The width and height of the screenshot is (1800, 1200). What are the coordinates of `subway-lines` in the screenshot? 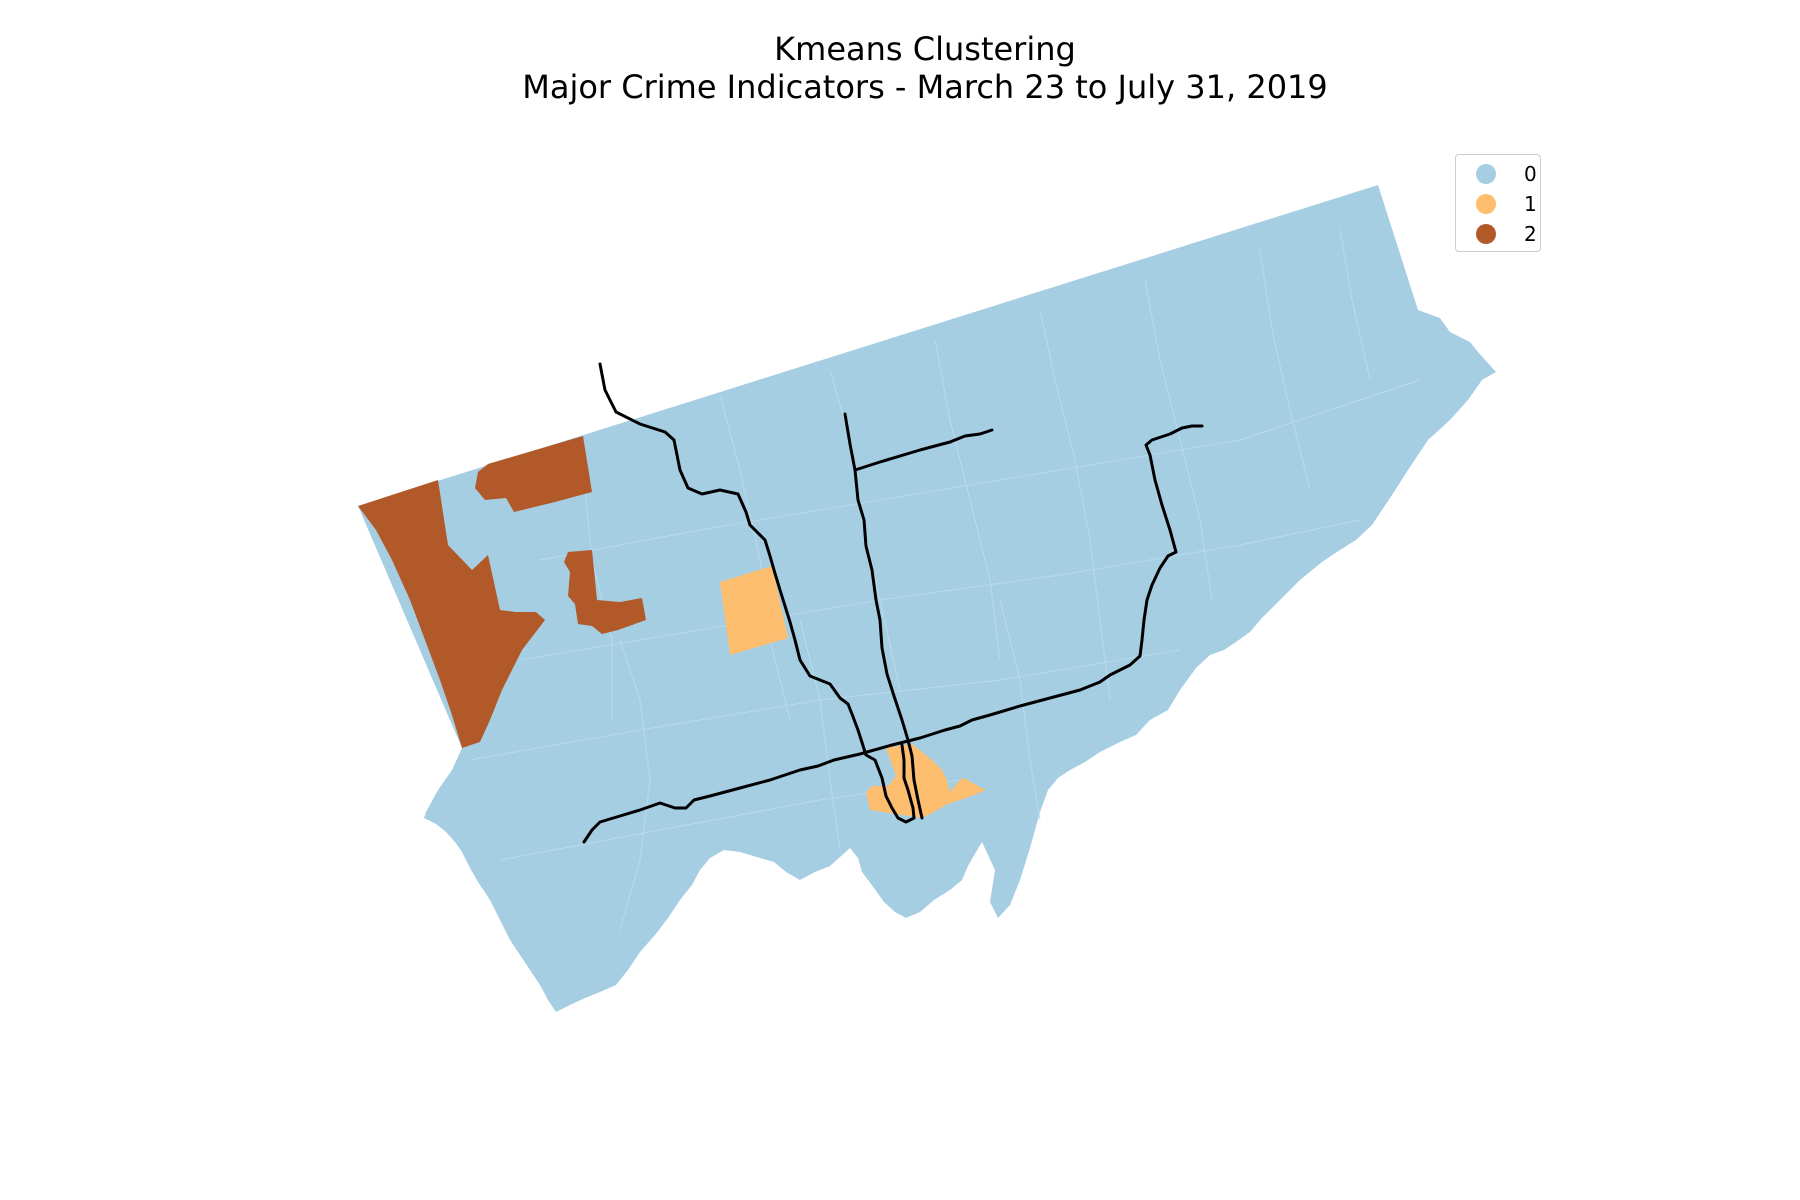 It's located at (893, 603).